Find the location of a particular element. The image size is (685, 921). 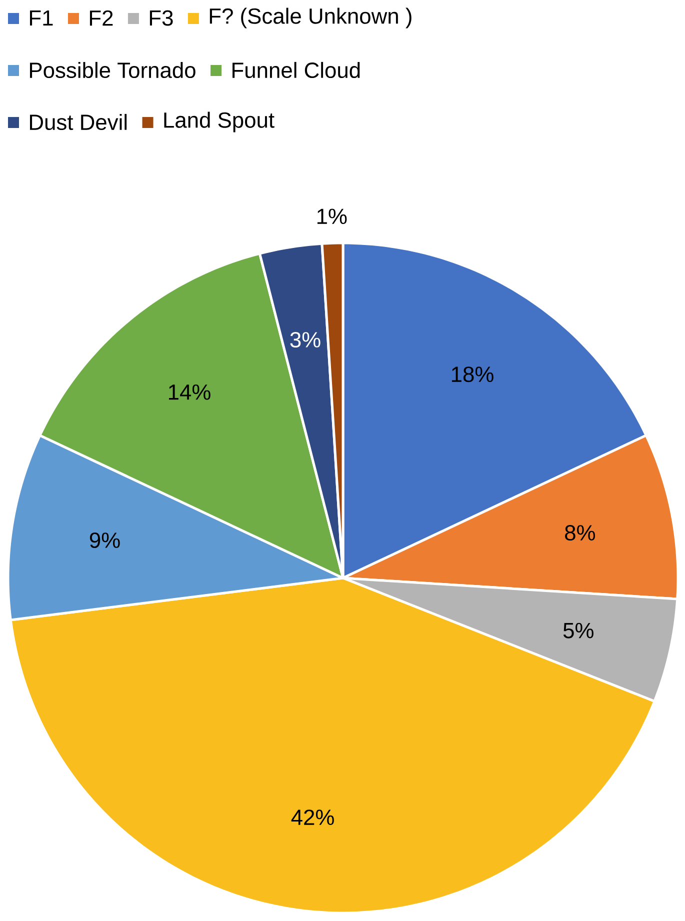

legend-label: Funnel Cloud is located at coordinates (296, 70).